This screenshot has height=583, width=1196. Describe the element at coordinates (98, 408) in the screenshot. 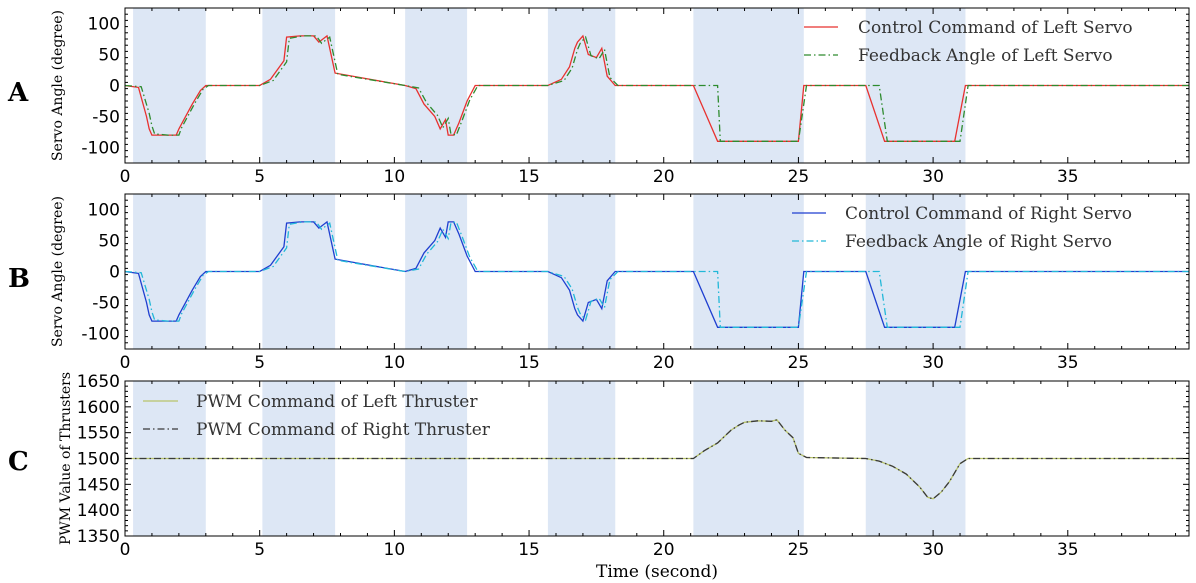

I see `y-tick-label: 1600` at that location.